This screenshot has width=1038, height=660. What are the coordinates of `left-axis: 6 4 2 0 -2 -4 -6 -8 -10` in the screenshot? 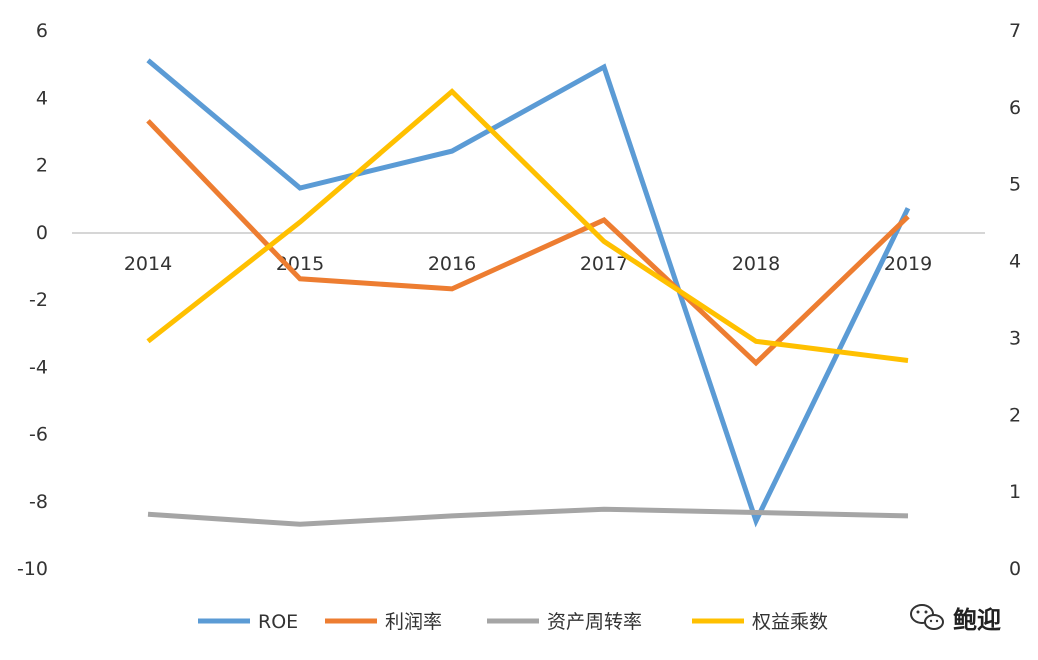 It's located at (32, 300).